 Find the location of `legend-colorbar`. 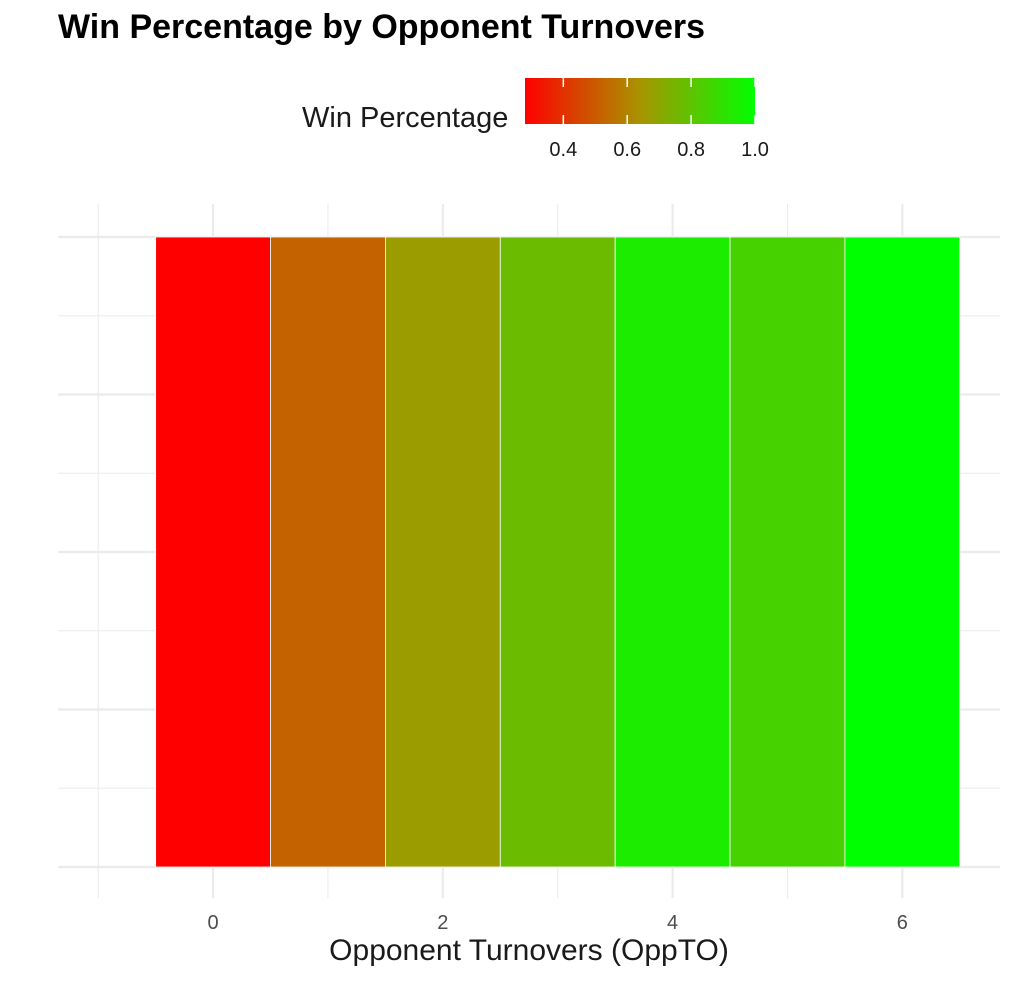

legend-colorbar is located at coordinates (640, 101).